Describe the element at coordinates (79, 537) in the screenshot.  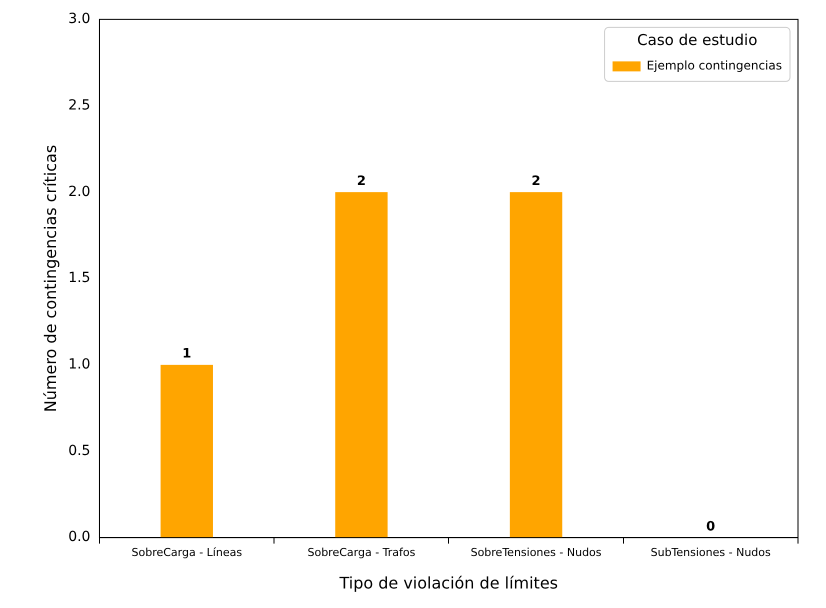
I see `y-tick-label: 0.0` at that location.